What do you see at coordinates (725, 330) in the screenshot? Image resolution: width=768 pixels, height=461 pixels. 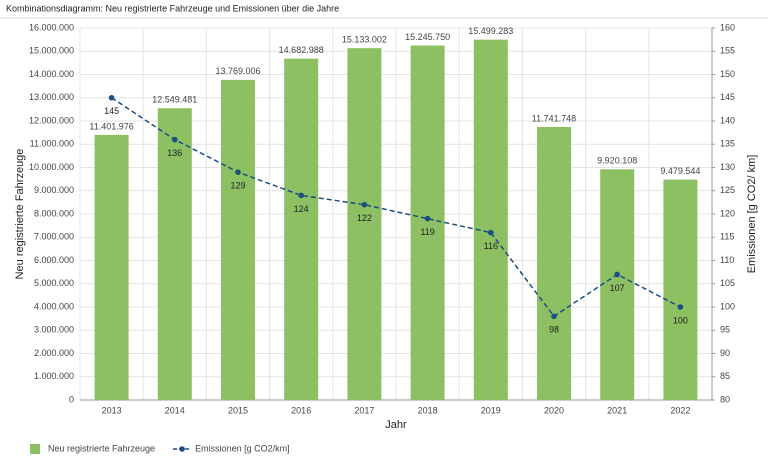 I see `y2-tick-label: 95` at bounding box center [725, 330].